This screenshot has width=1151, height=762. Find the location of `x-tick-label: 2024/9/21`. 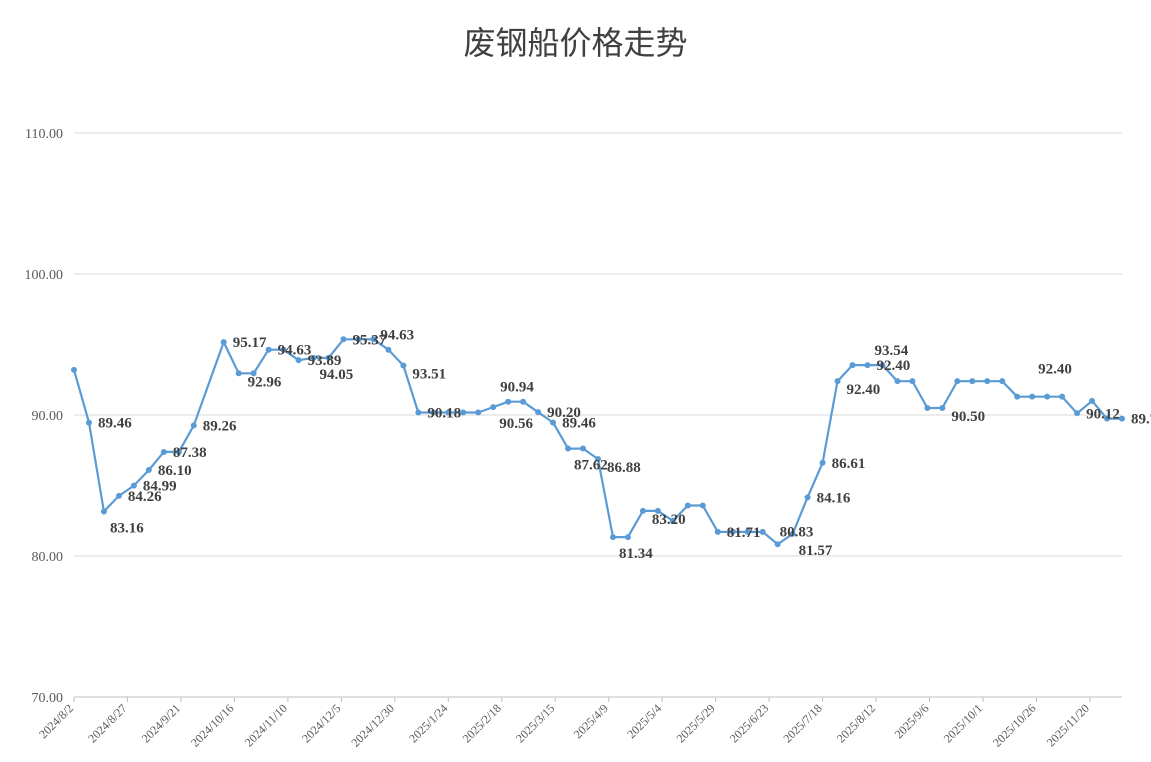

x-tick-label: 2024/9/21 is located at coordinates (161, 723).